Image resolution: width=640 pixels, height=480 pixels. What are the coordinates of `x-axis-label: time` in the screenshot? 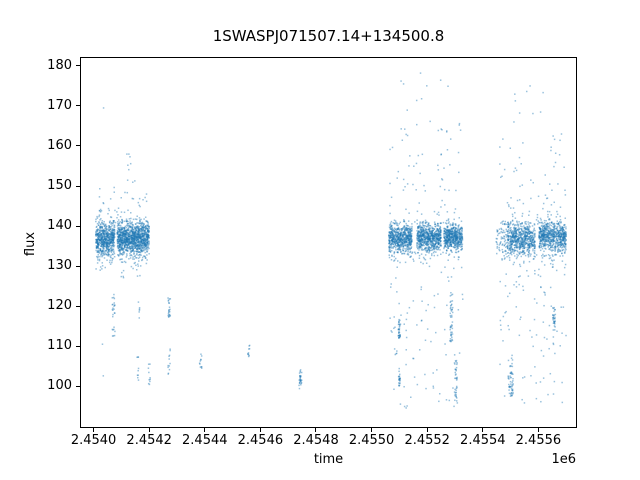 It's located at (328, 459).